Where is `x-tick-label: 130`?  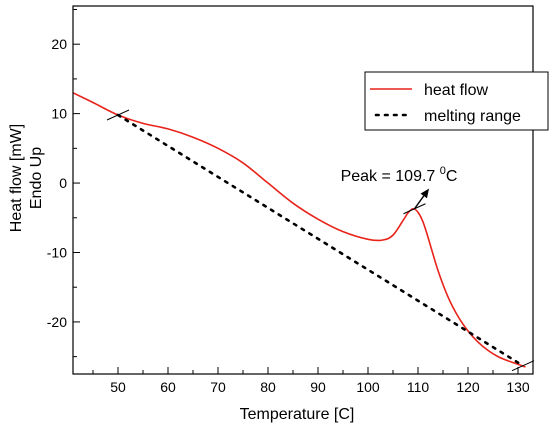
x-tick-label: 130 is located at coordinates (518, 387).